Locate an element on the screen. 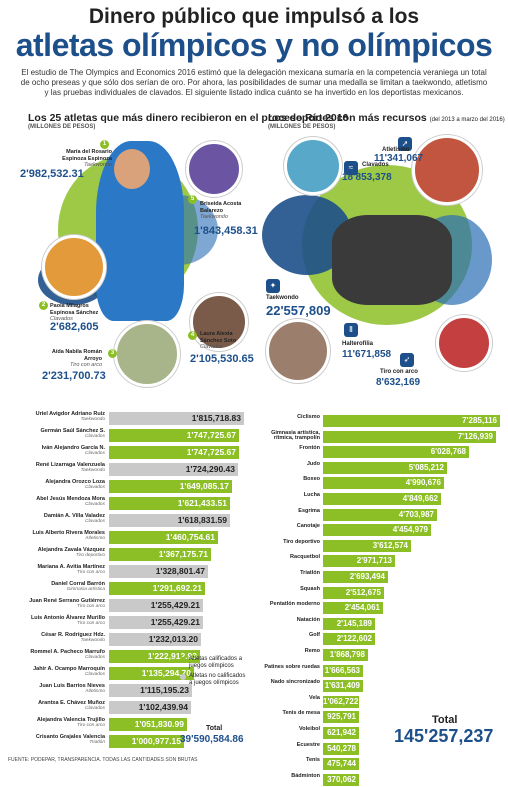 The image size is (508, 787). taekwondo-fight-photo is located at coordinates (392, 260).